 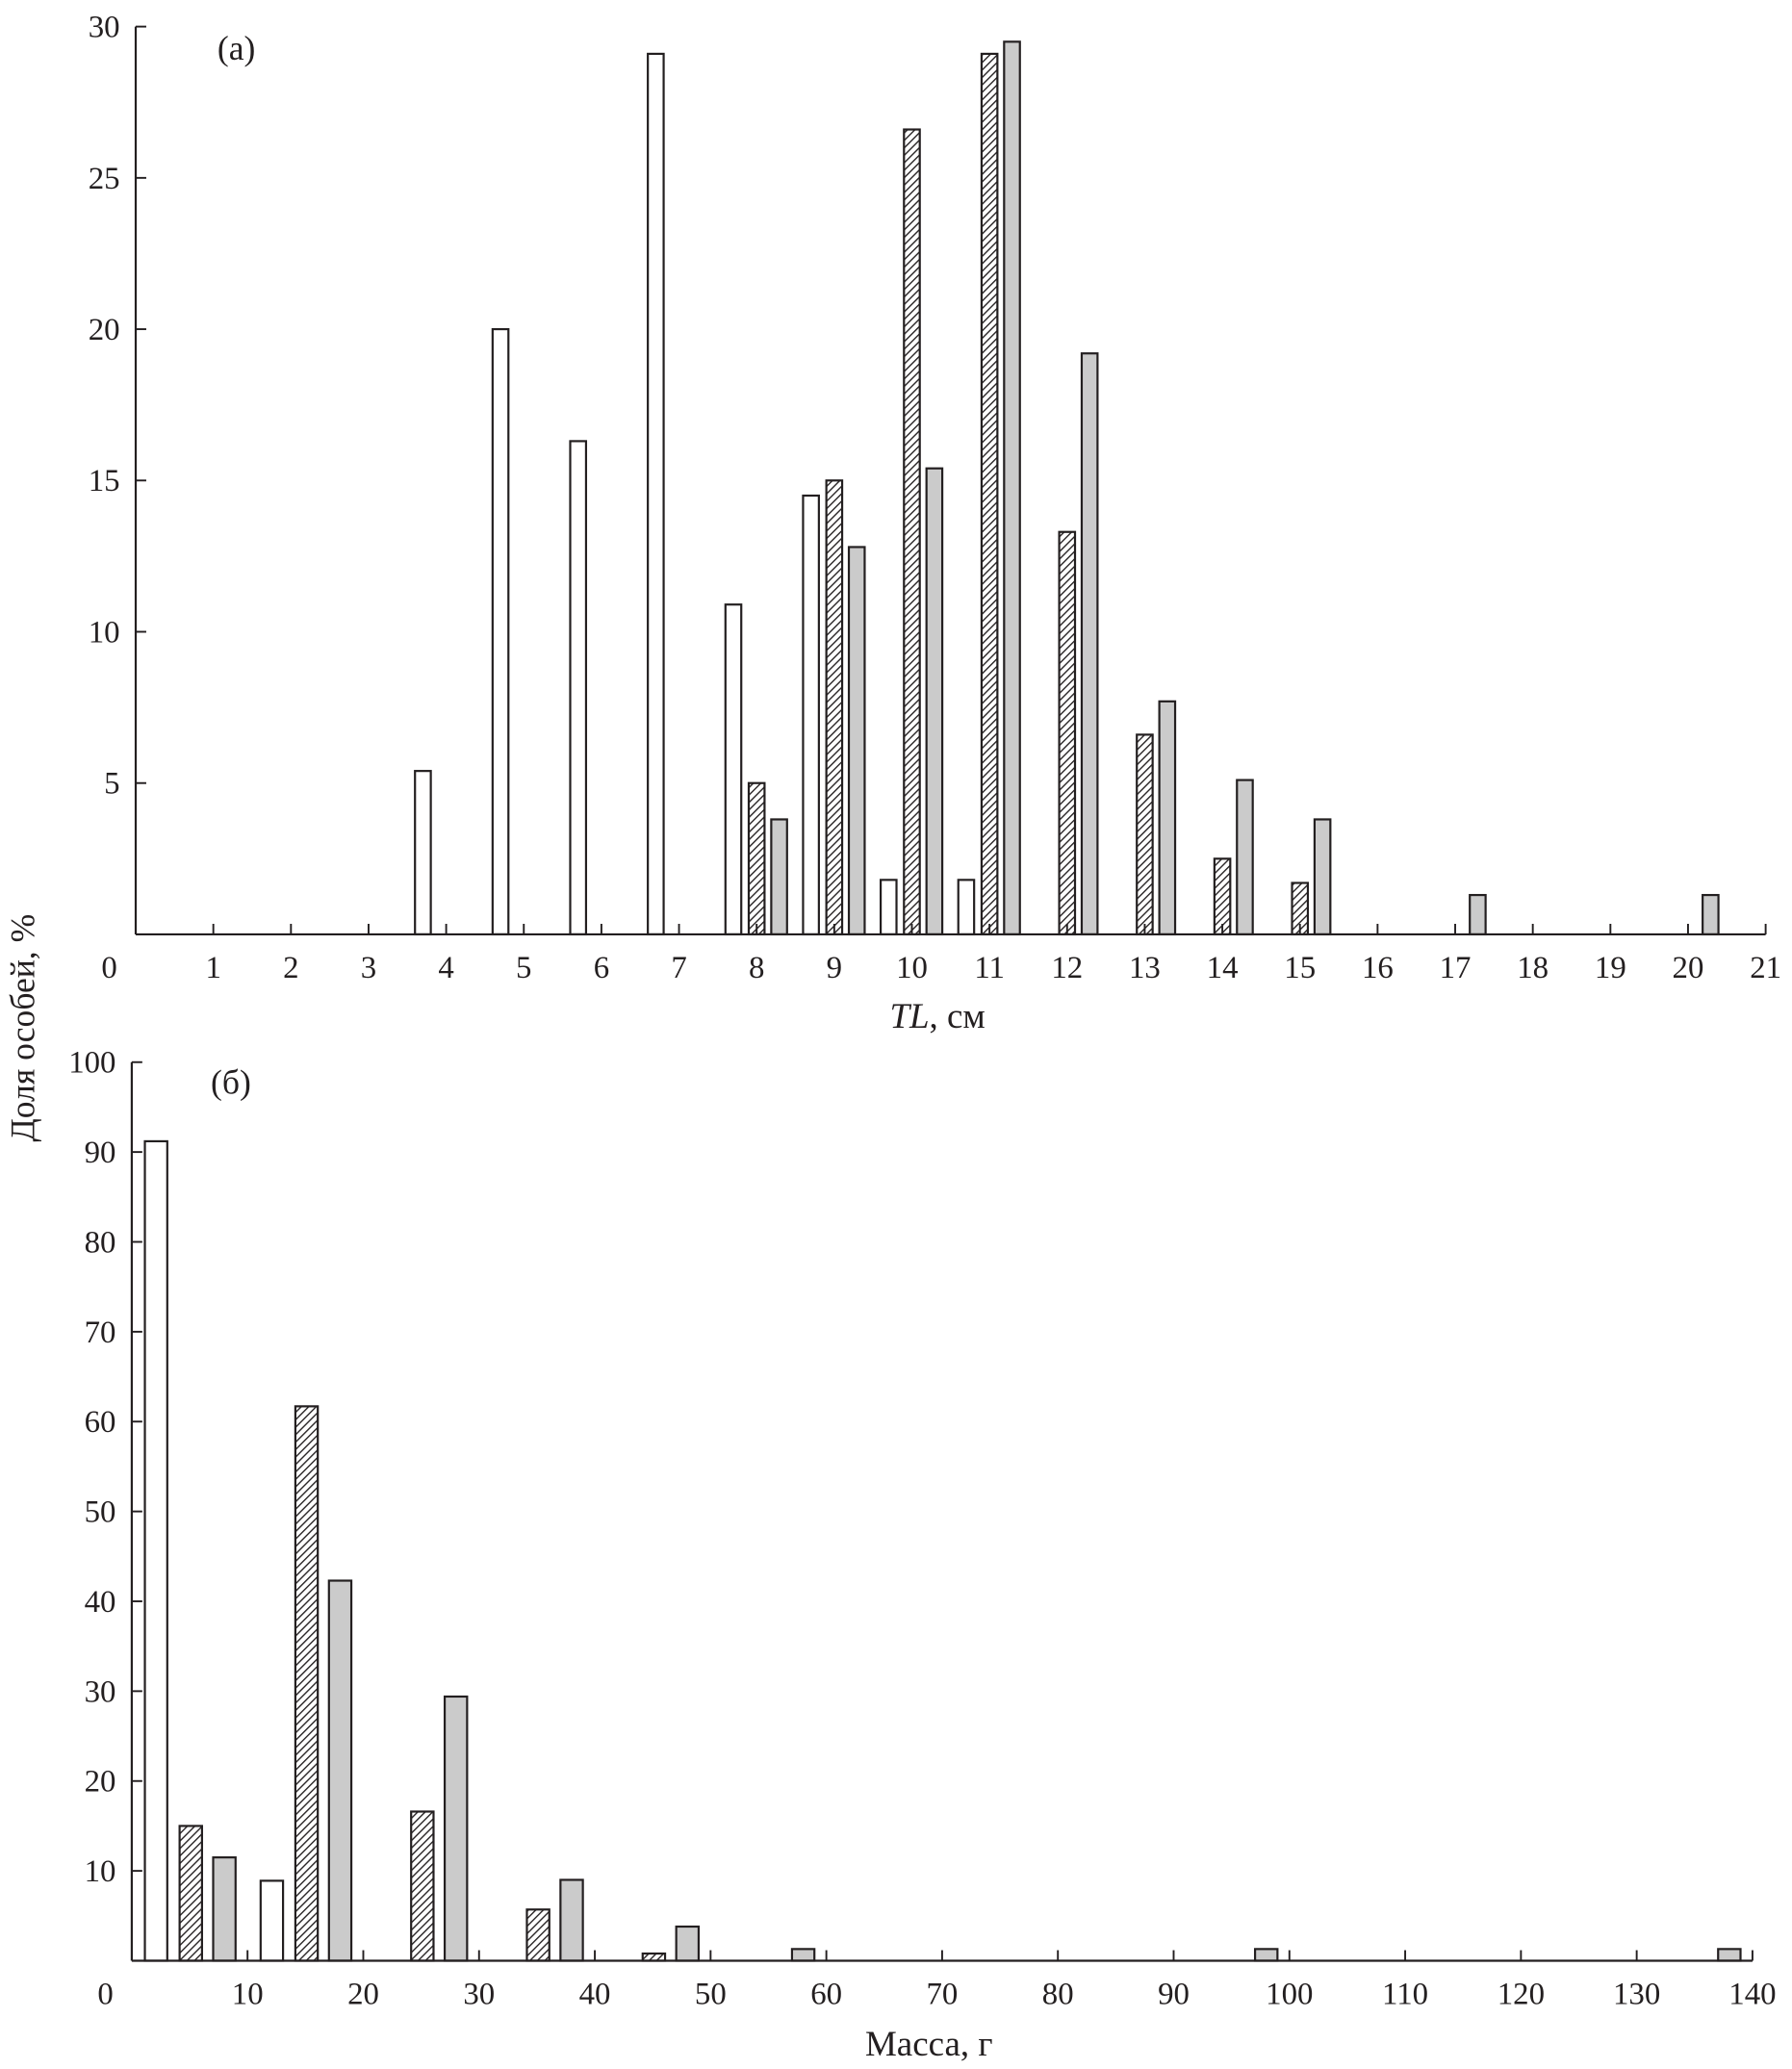 I want to click on y-tick-label: 80, so click(x=100, y=1242).